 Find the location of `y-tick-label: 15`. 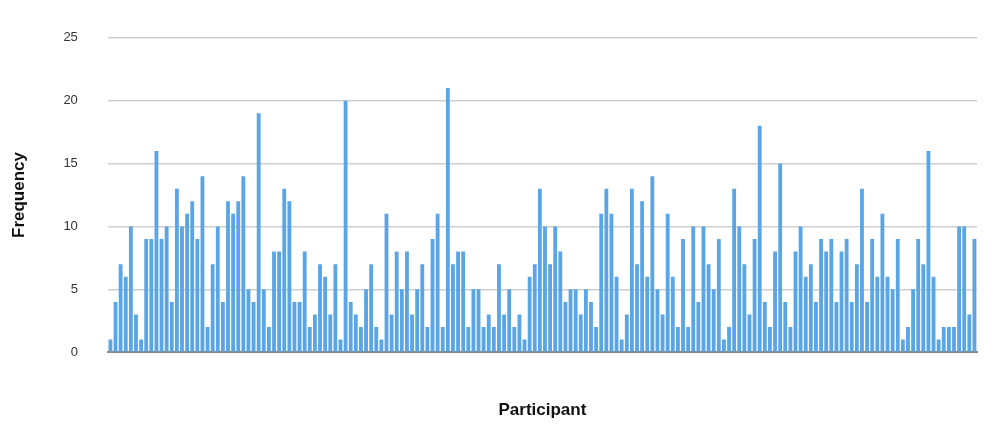

y-tick-label: 15 is located at coordinates (70, 163).